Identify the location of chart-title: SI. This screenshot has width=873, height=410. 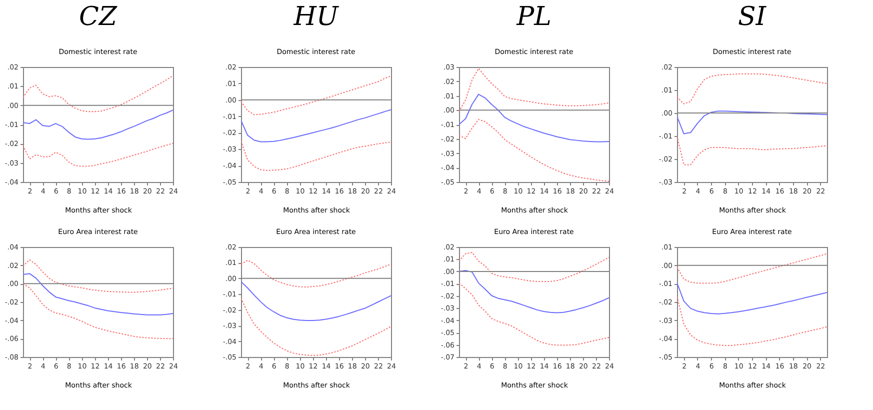
(752, 17).